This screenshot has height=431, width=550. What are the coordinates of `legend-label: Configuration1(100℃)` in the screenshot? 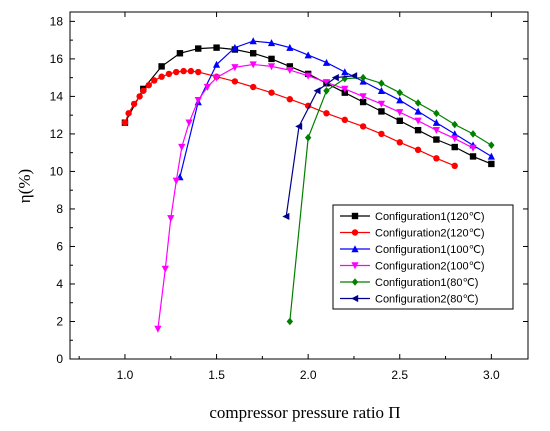 It's located at (430, 250).